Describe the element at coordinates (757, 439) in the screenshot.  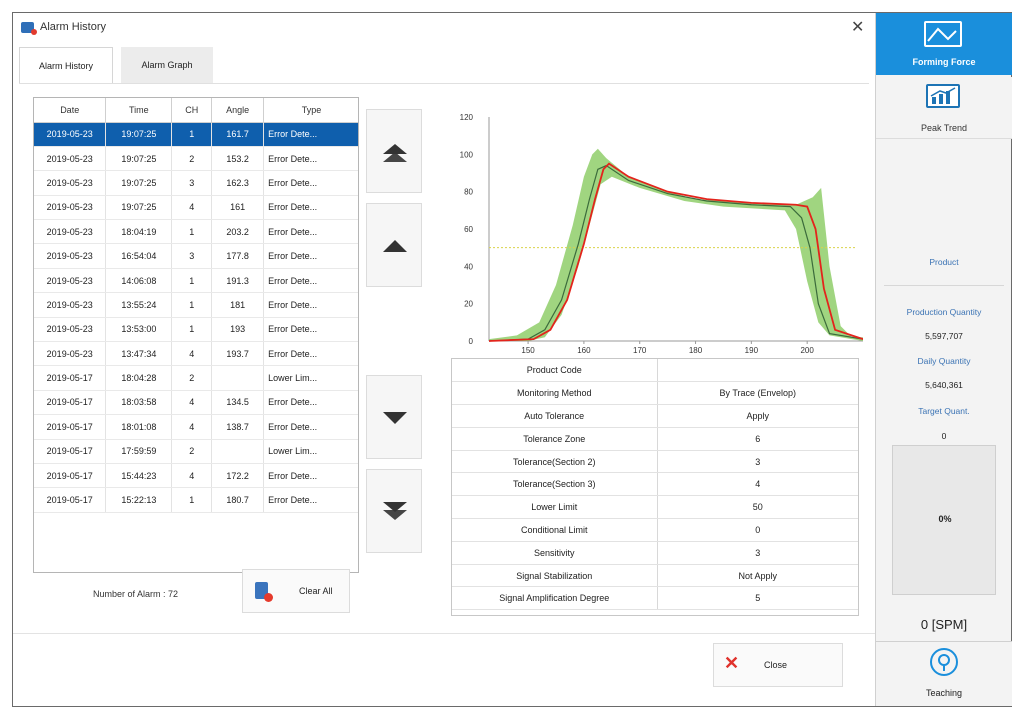
I see `param-value: 6` at that location.